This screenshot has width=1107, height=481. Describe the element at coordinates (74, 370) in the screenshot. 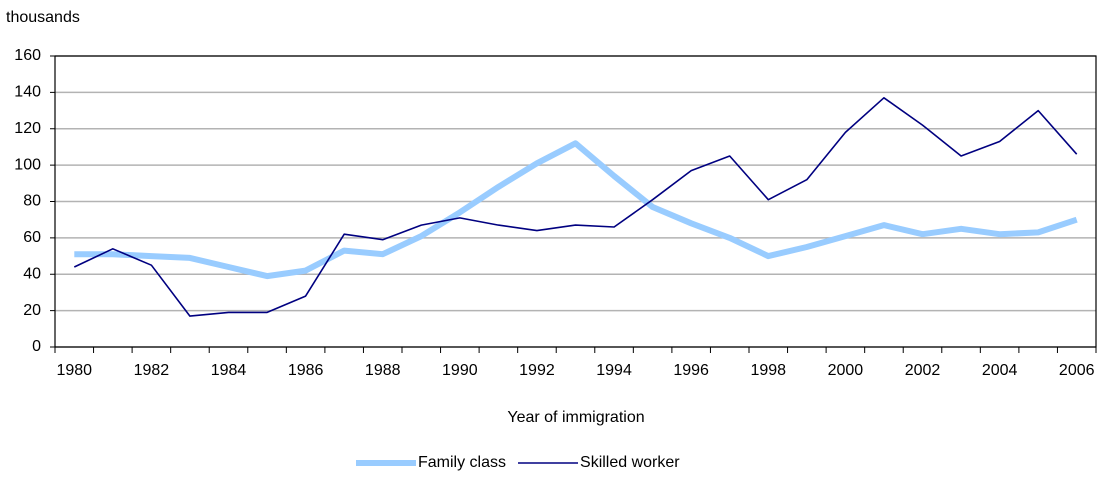

I see `x-tick-label: 1980` at that location.